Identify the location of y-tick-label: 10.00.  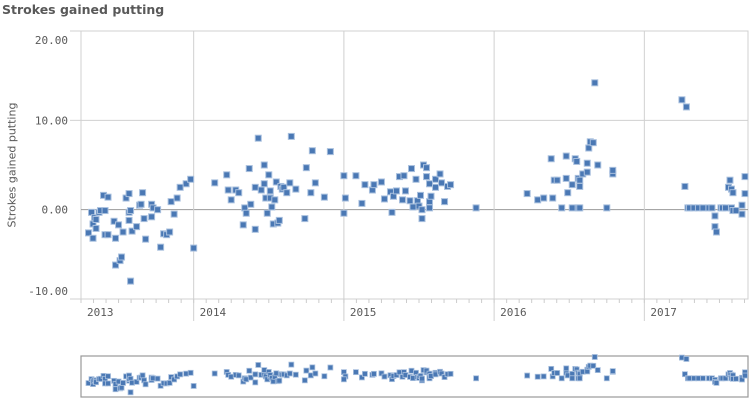
(51, 120).